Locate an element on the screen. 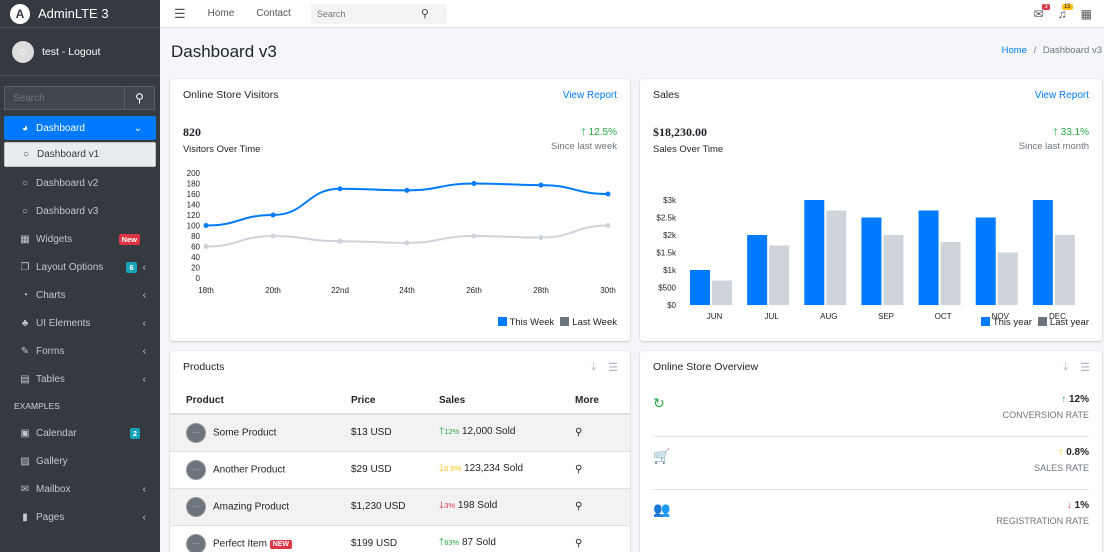  sidebar-item-dashboard-v1: ○ Dashboard v1 is located at coordinates (80, 154).